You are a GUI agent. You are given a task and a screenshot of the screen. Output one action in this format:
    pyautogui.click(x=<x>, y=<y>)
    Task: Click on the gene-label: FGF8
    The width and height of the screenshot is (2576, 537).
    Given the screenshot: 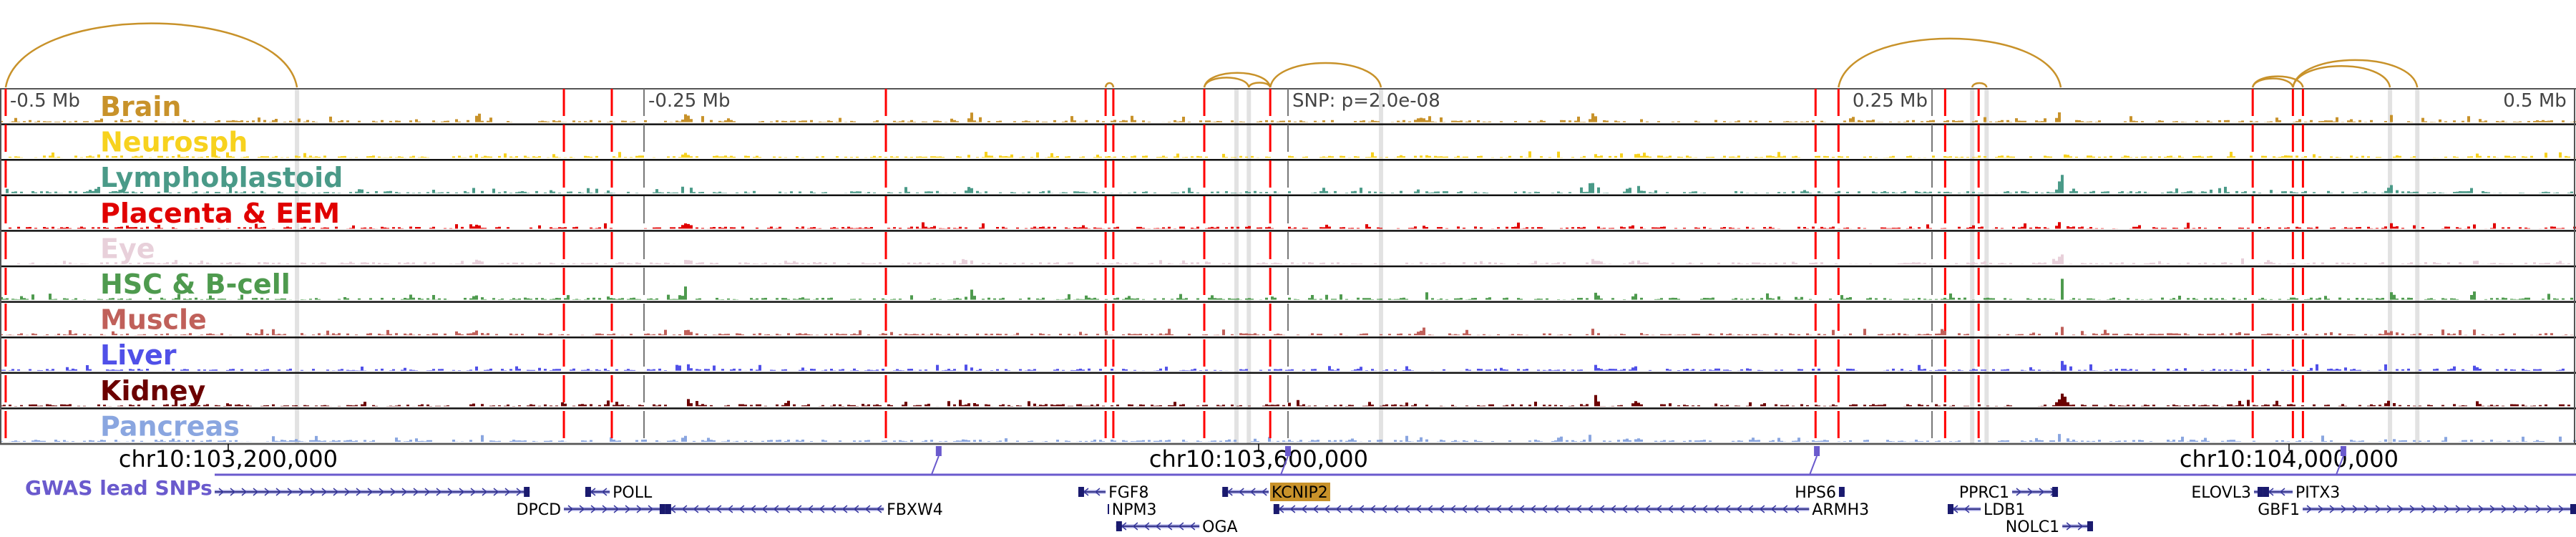 What is the action you would take?
    pyautogui.click(x=1128, y=493)
    